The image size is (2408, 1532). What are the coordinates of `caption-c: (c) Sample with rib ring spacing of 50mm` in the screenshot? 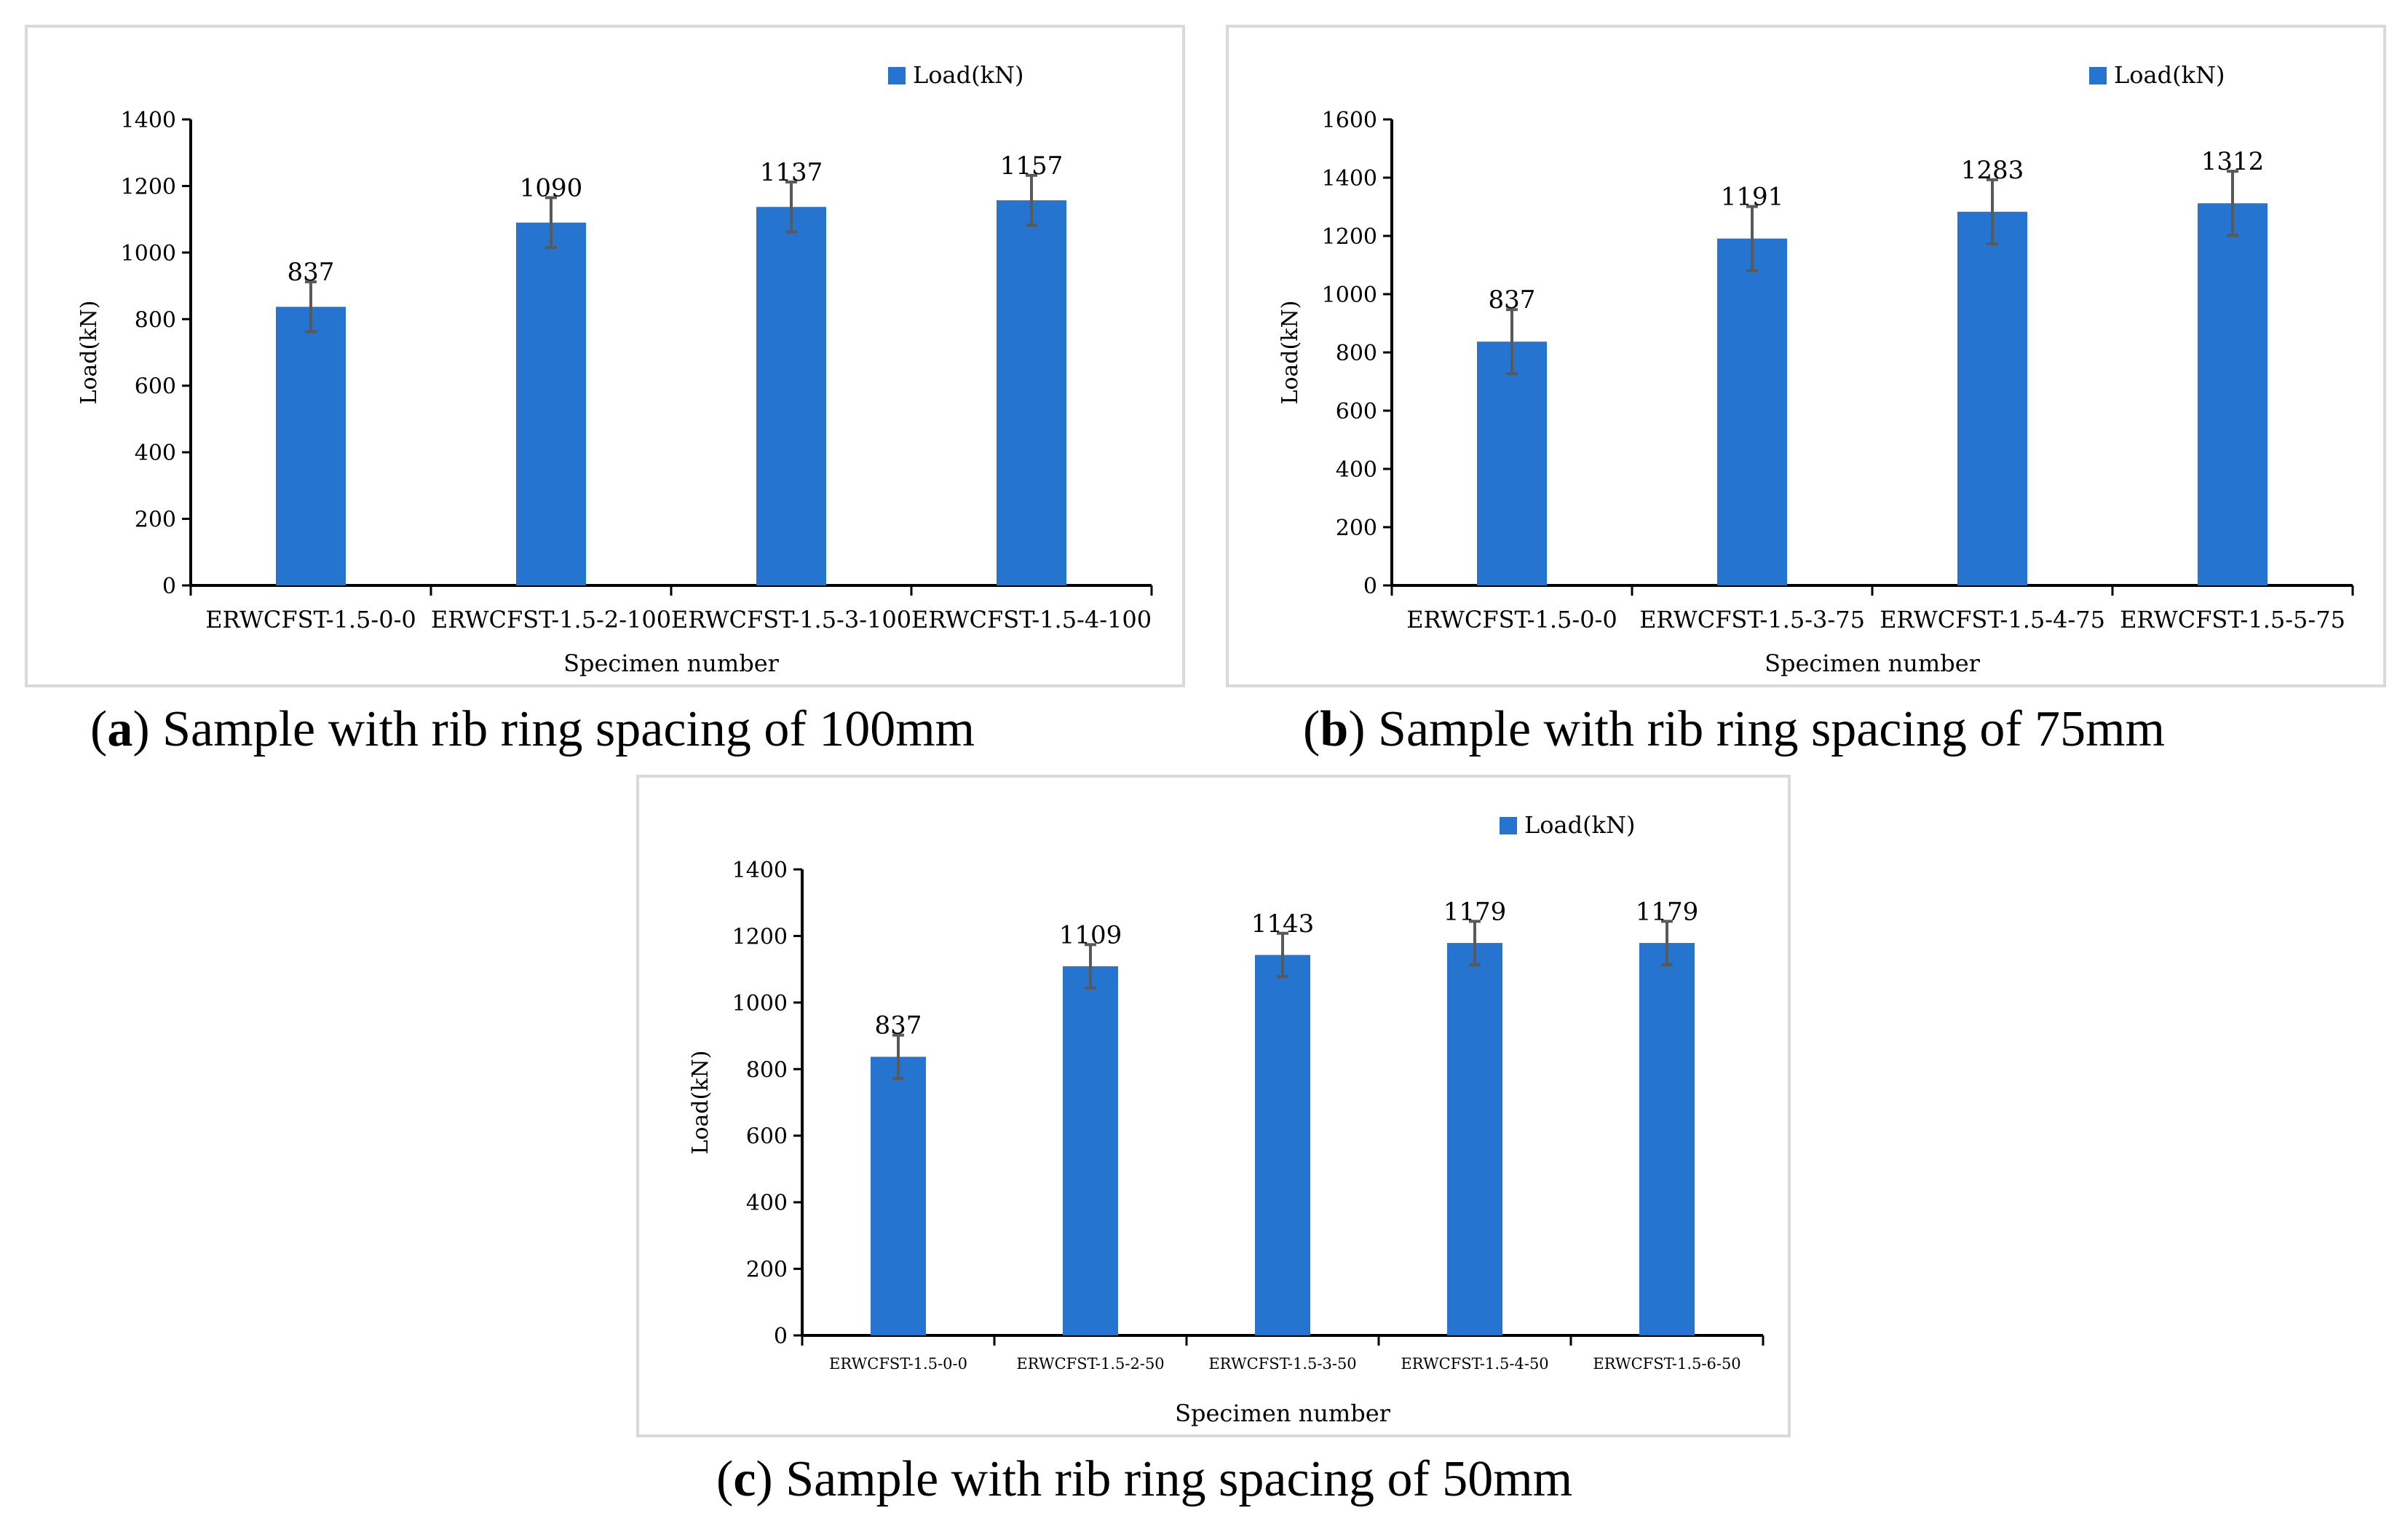 It's located at (1145, 1479).